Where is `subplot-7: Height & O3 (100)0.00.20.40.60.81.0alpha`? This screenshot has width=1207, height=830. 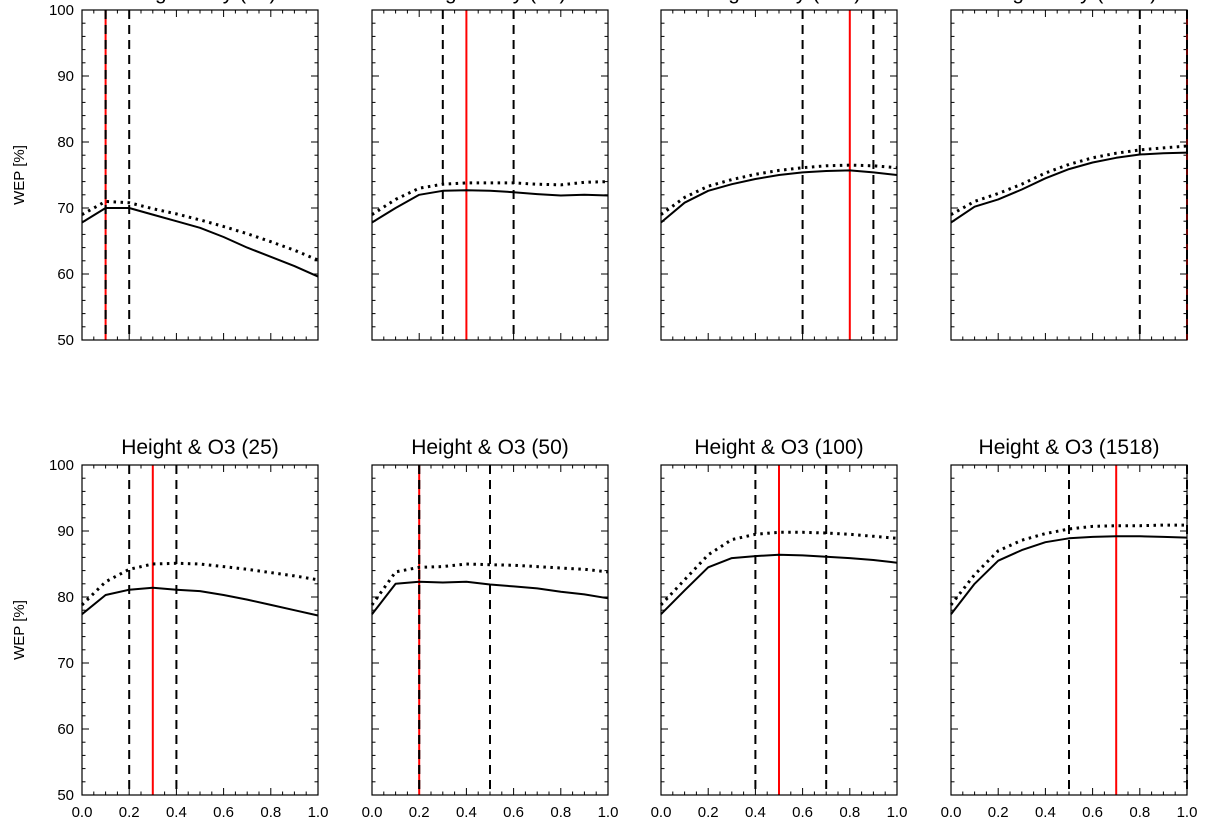 subplot-7: Height & O3 (100)0.00.20.40.60.81.0alpha is located at coordinates (779, 628).